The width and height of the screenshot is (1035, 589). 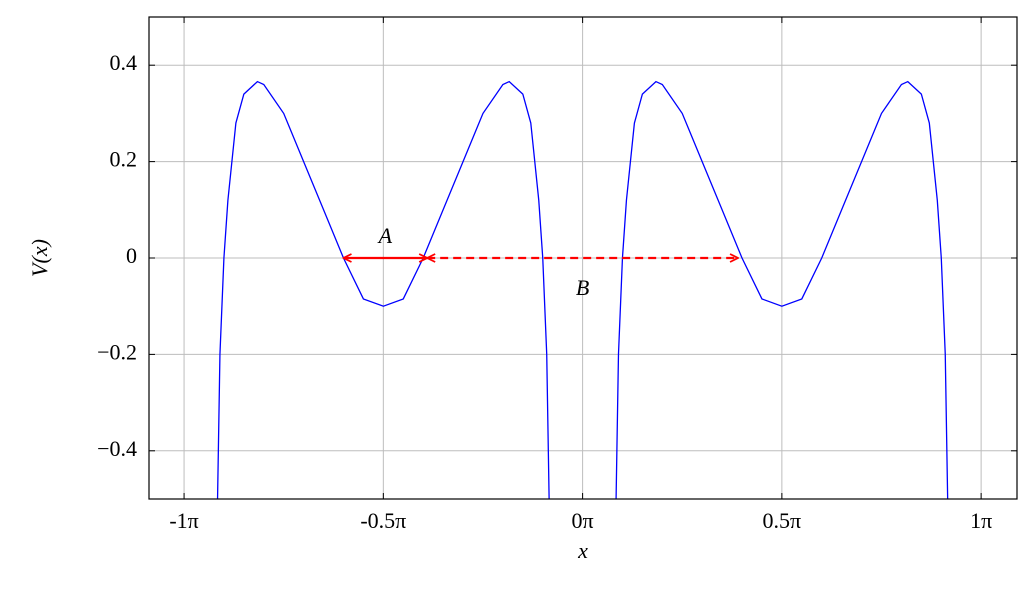 I want to click on x-axis-label: x, so click(x=582, y=550).